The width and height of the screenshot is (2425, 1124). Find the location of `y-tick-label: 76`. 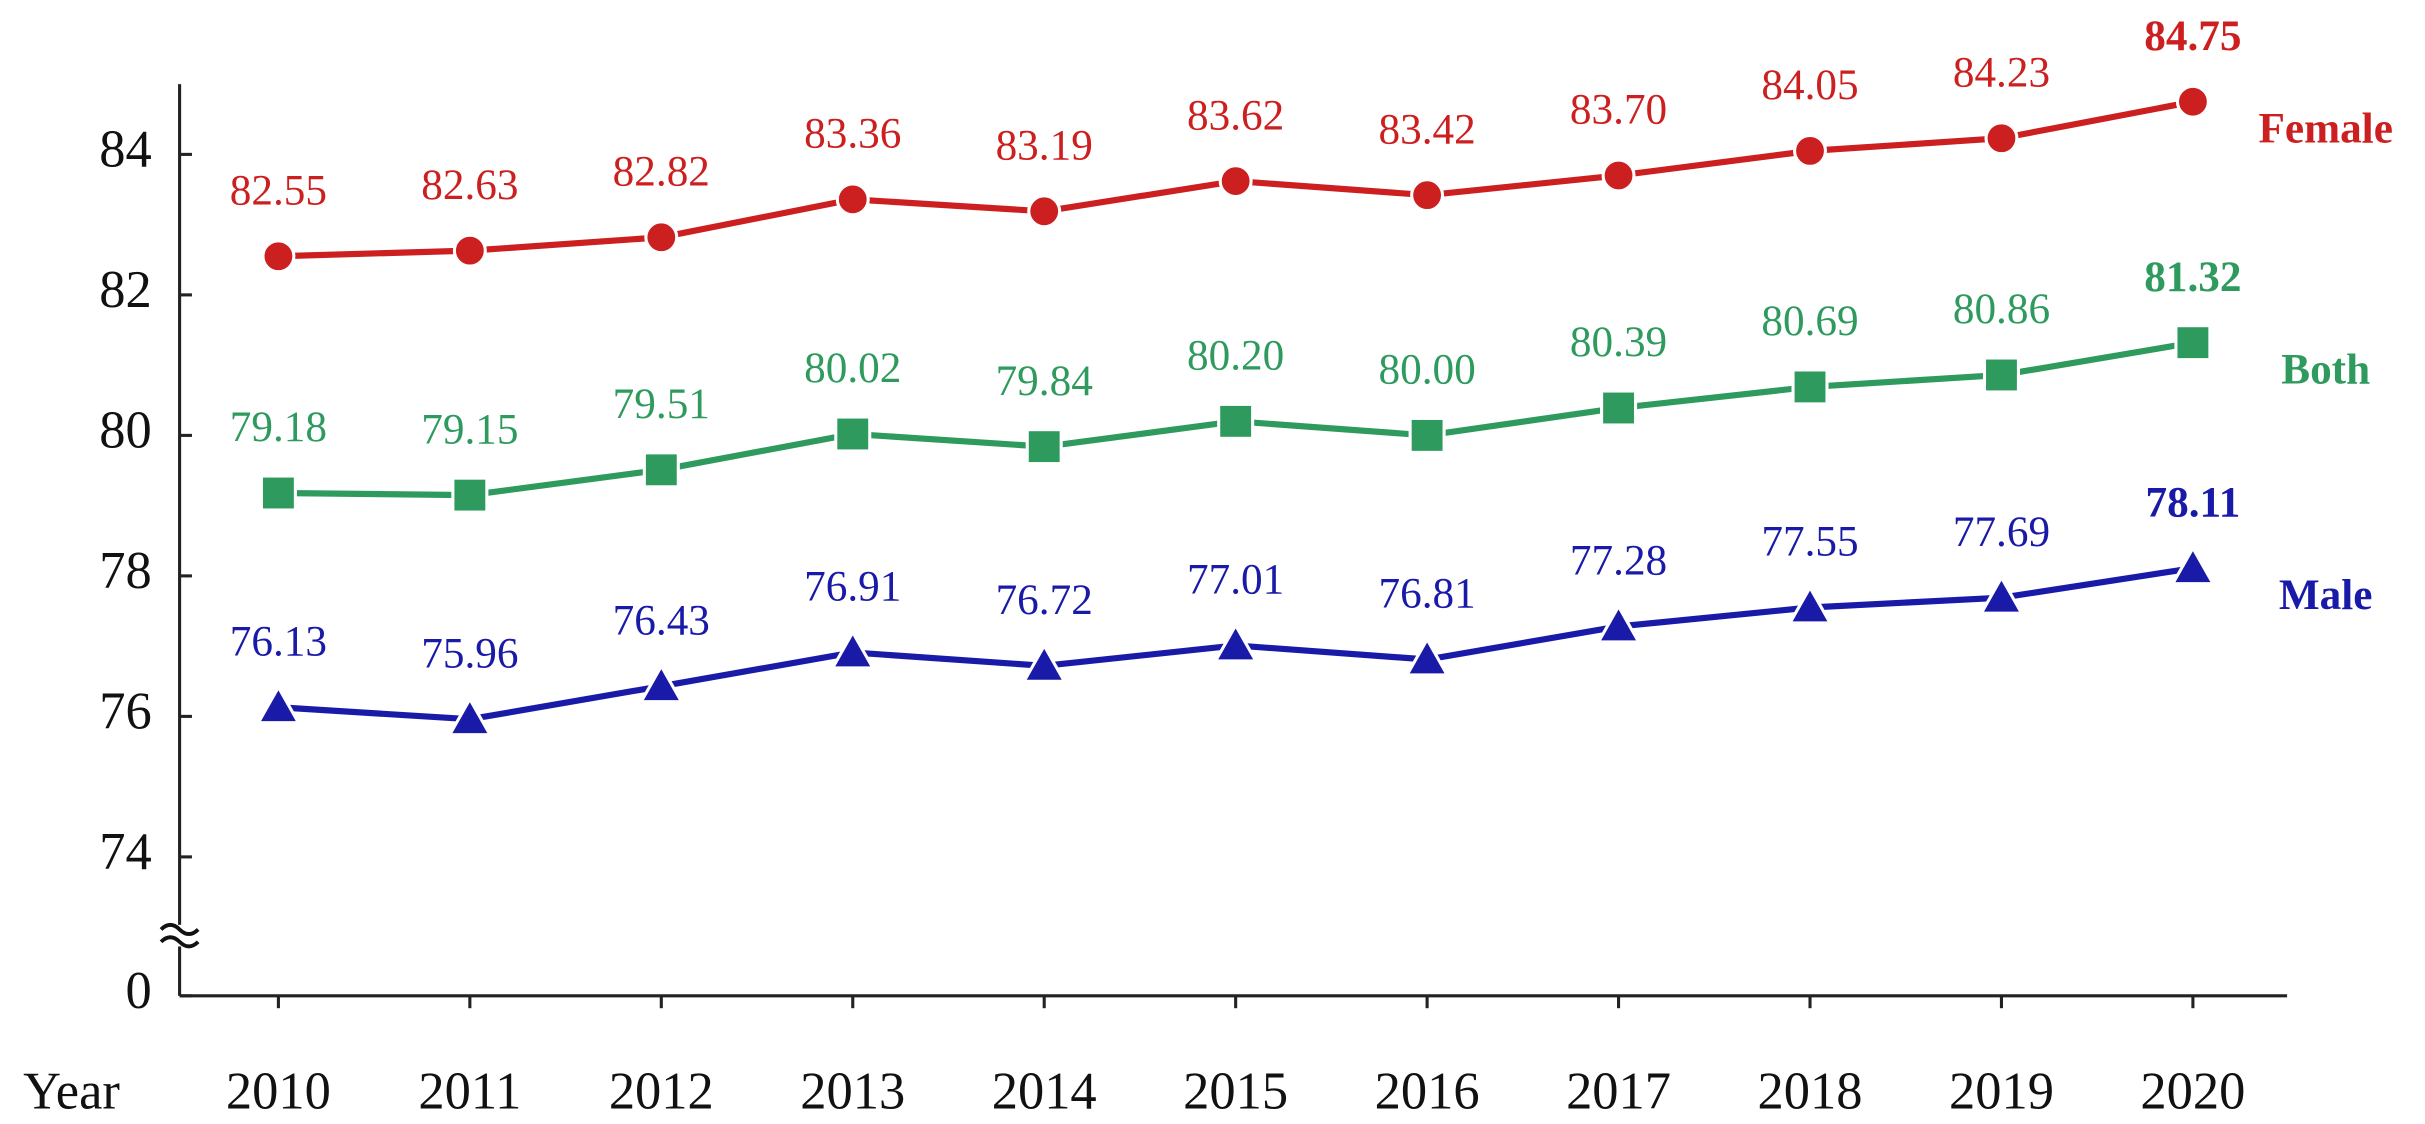

y-tick-label: 76 is located at coordinates (125, 711).